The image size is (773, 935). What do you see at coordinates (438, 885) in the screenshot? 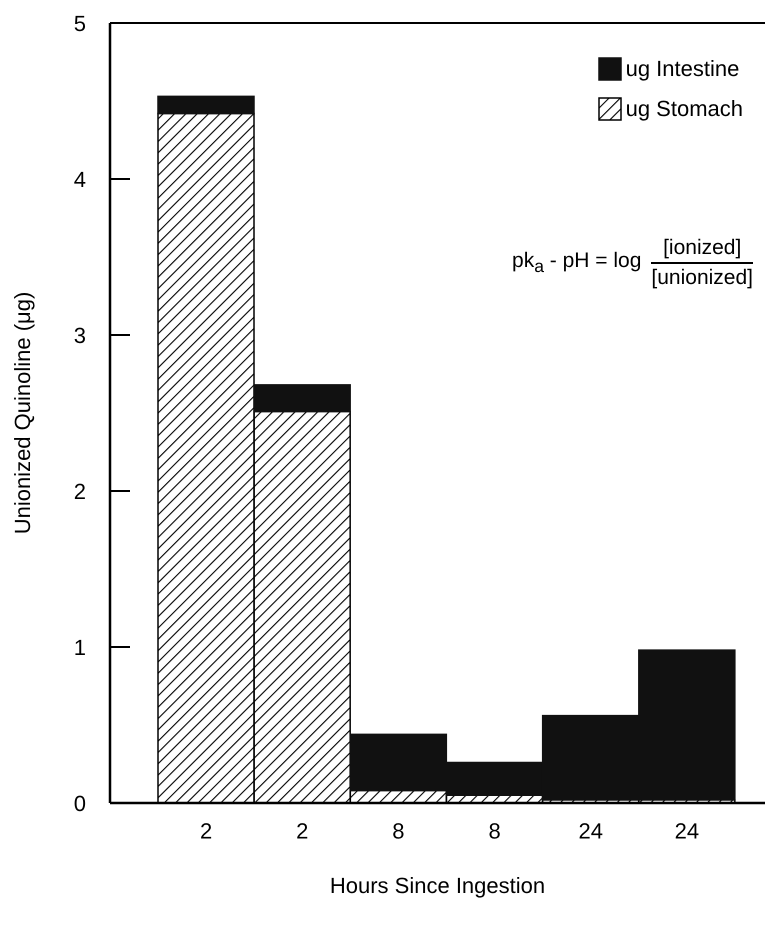
I see `x-axis-title: Hours Since Ingestion` at bounding box center [438, 885].